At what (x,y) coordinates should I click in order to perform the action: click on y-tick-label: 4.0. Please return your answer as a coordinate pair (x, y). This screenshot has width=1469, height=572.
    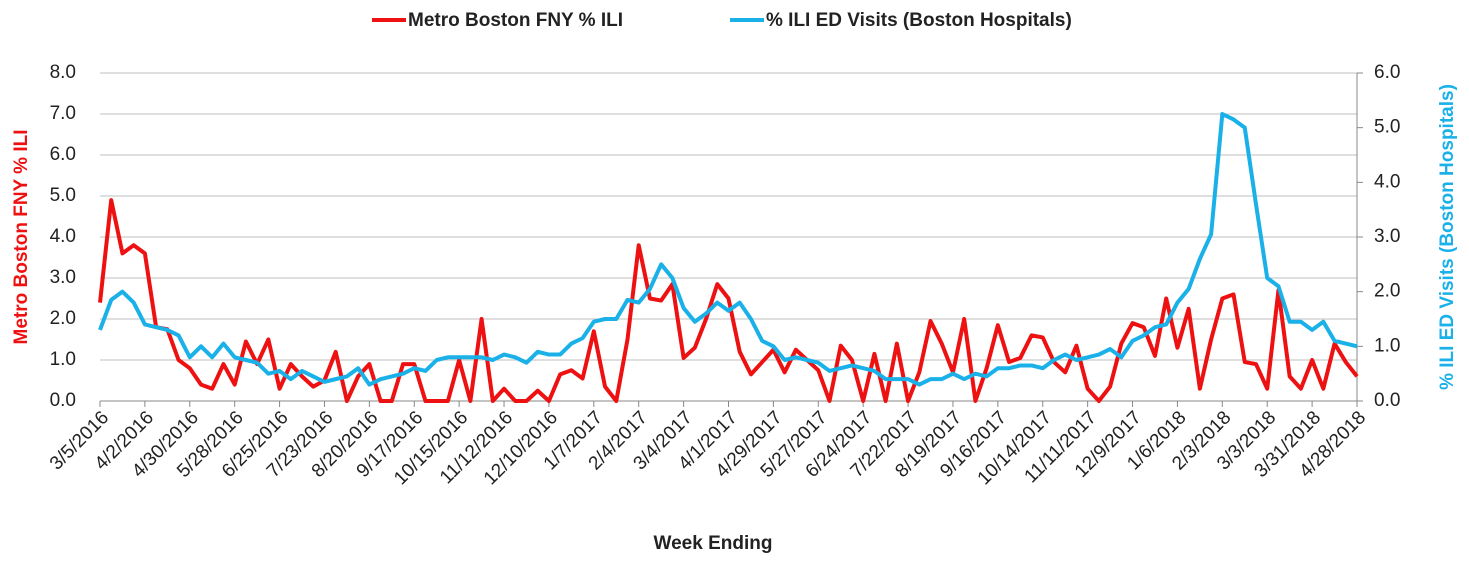
    Looking at the image, I should click on (63, 236).